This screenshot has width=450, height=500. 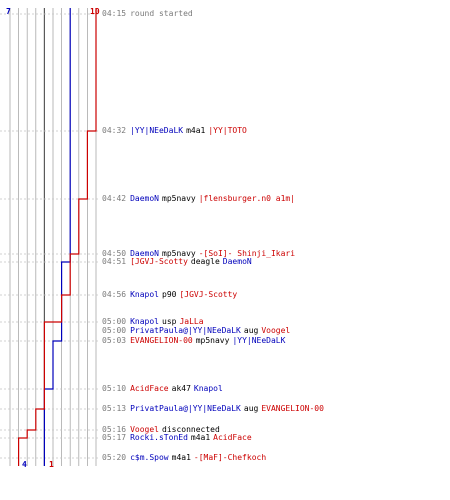 I want to click on event-row: 05:10 AcidFace ak47 Knapol, so click(x=162, y=389).